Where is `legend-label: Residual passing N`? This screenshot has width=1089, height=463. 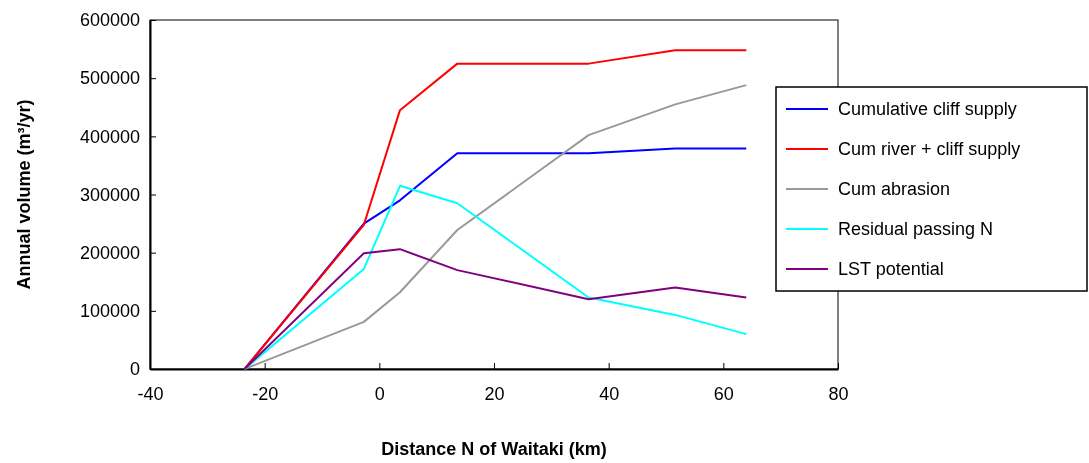 legend-label: Residual passing N is located at coordinates (916, 229).